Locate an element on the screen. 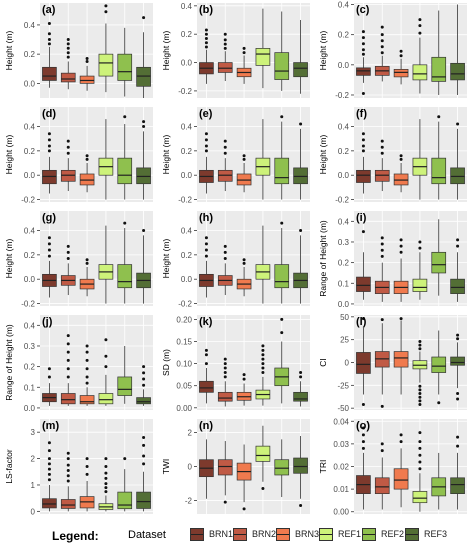 This screenshot has width=470, height=550. box-4-brn2 is located at coordinates (225, 175).